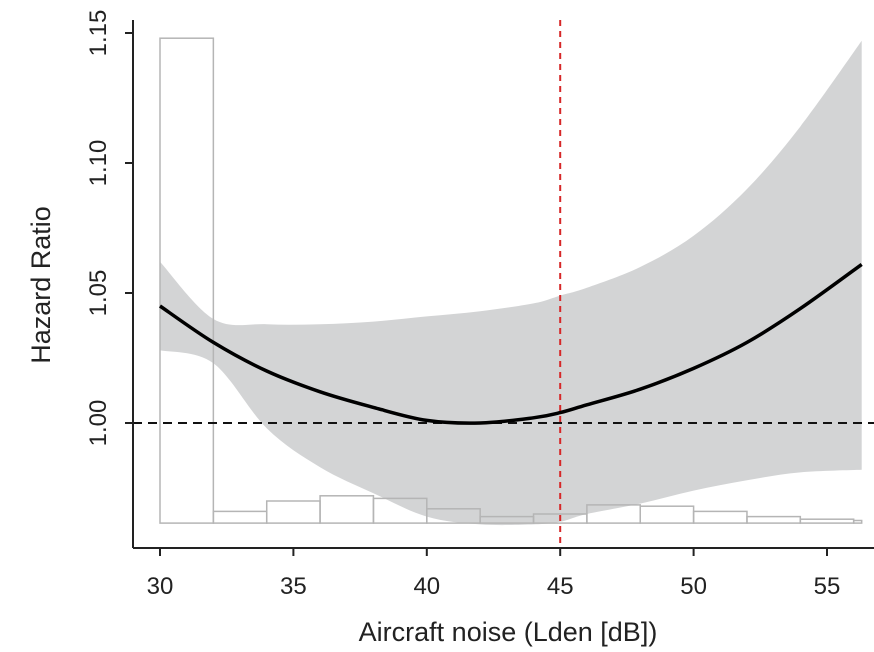 The image size is (874, 652). What do you see at coordinates (293, 586) in the screenshot?
I see `x-tick-label: 35` at bounding box center [293, 586].